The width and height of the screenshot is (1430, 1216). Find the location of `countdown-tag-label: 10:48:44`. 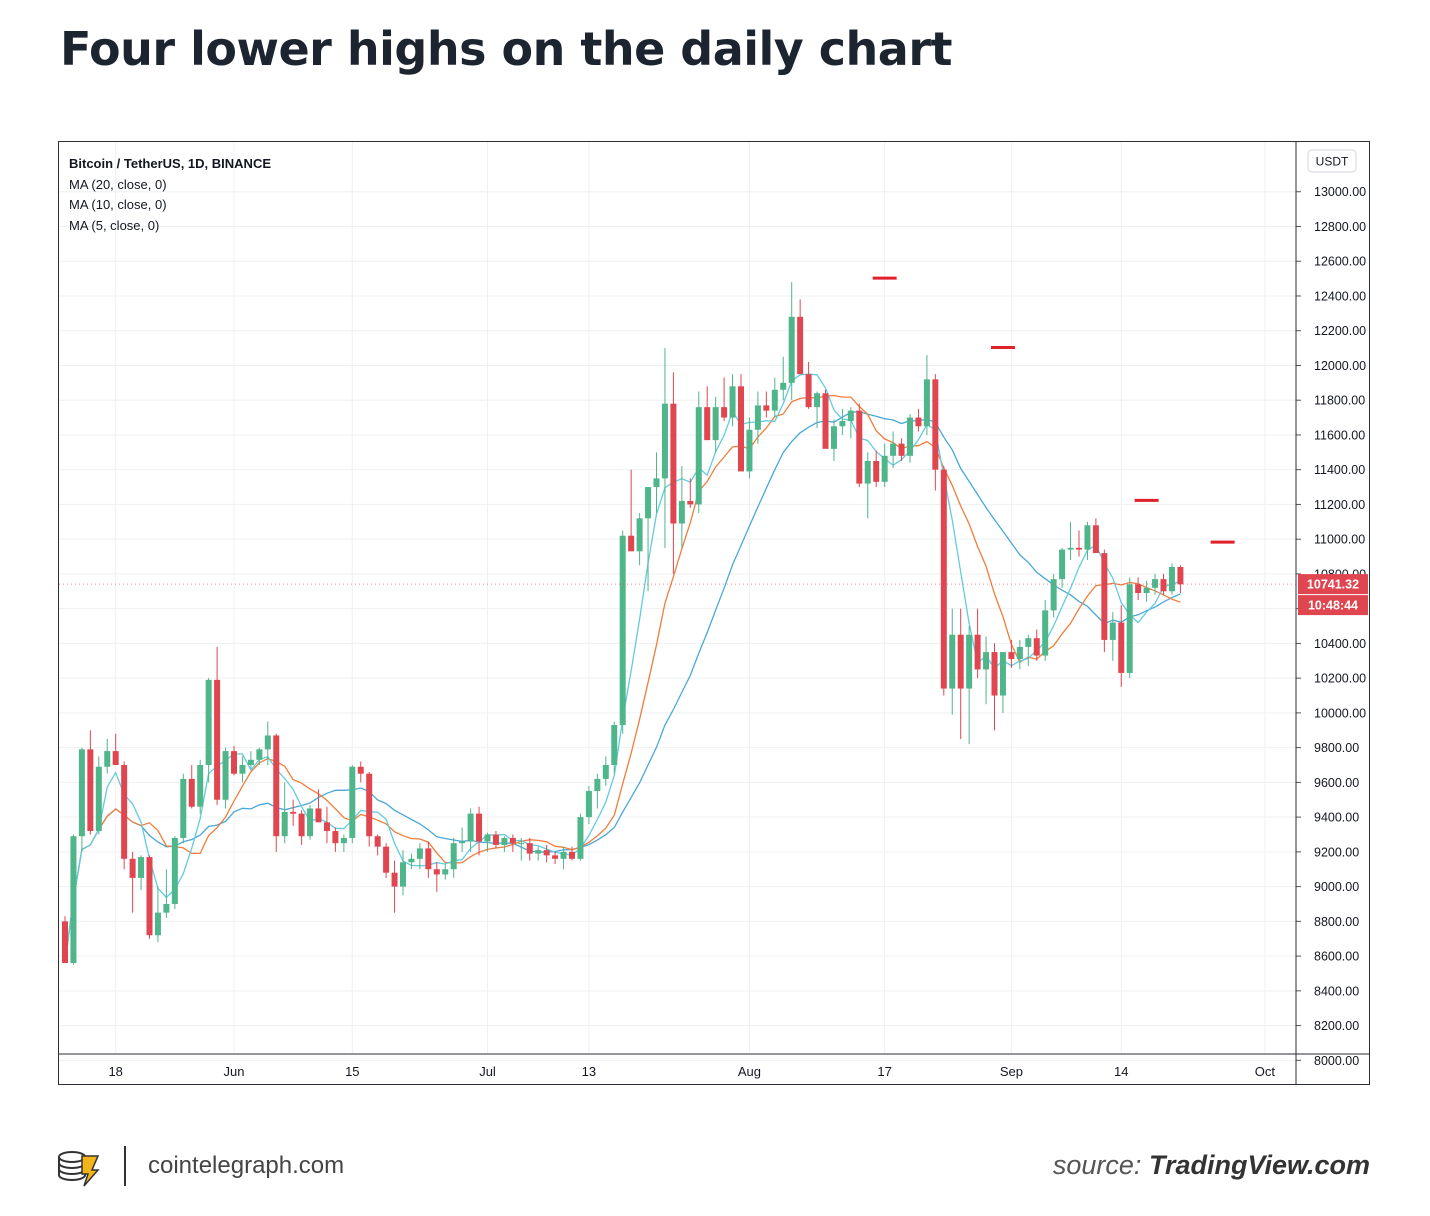

countdown-tag-label: 10:48:44 is located at coordinates (1333, 606).